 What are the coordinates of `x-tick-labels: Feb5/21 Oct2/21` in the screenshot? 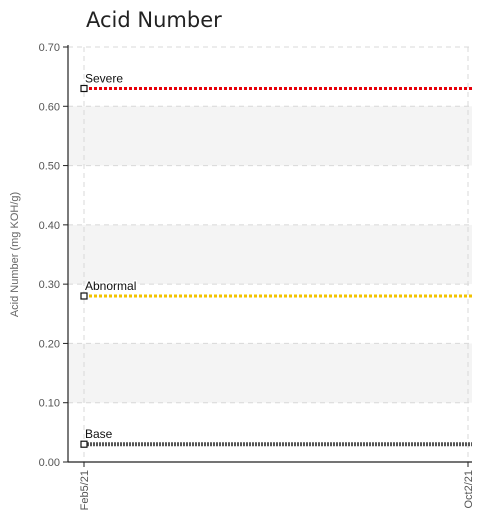 It's located at (277, 490).